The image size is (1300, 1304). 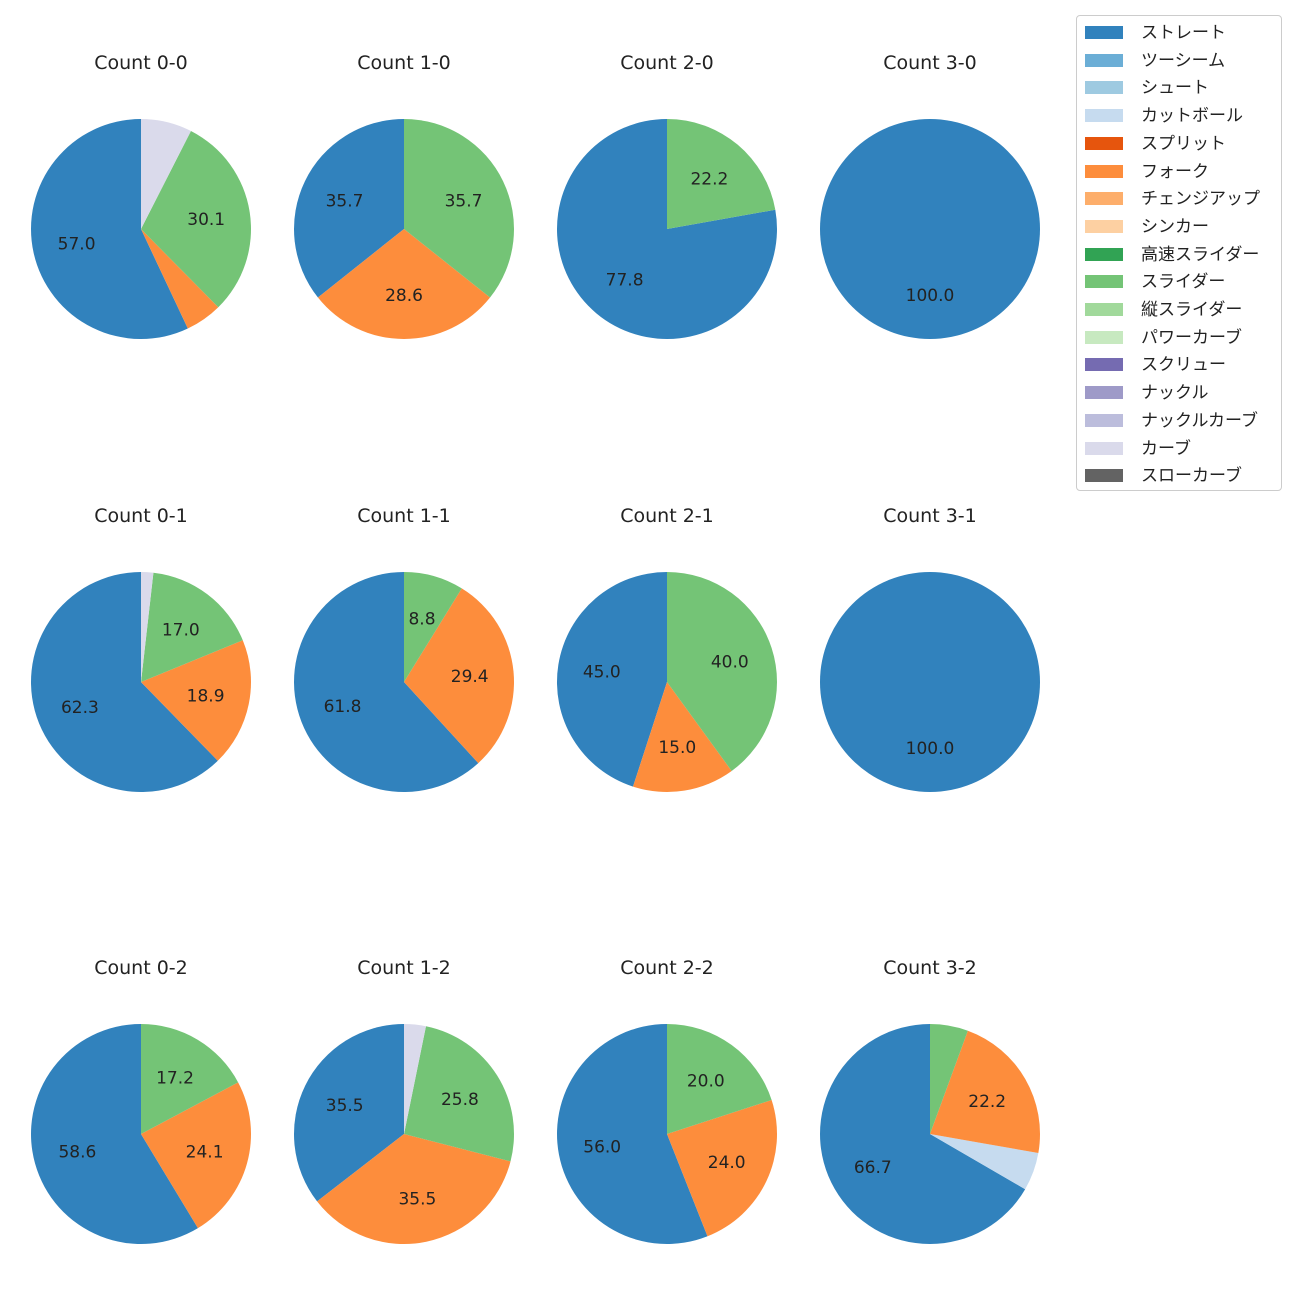 I want to click on legend-label: シュート, so click(x=1175, y=88).